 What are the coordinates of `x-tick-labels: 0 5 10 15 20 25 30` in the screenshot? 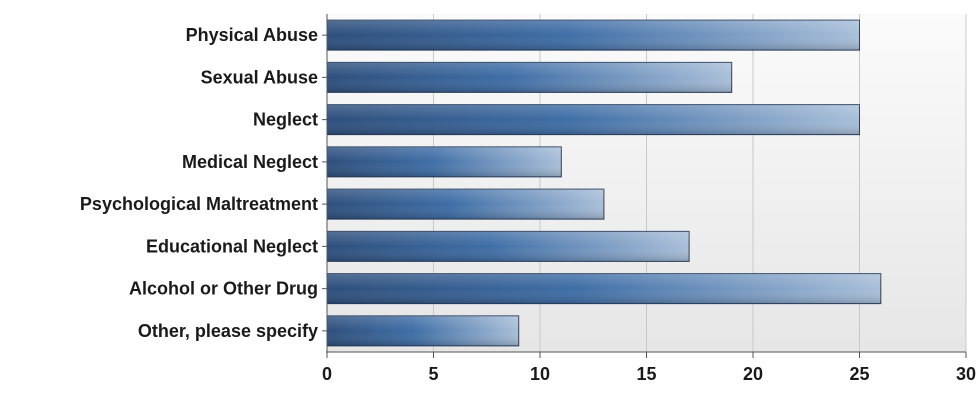 It's located at (649, 374).